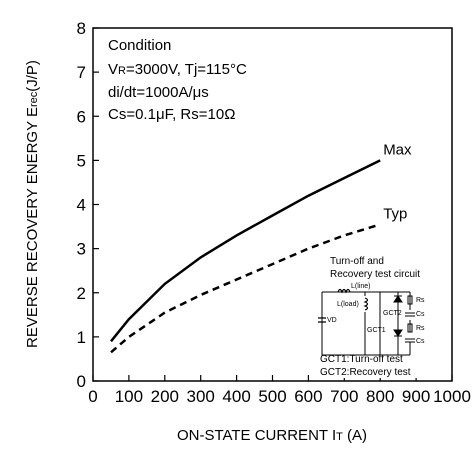  What do you see at coordinates (32, 227) in the screenshot?
I see `y-axis-title-main: REVERSE RECOVERY ENERGY E` at bounding box center [32, 227].